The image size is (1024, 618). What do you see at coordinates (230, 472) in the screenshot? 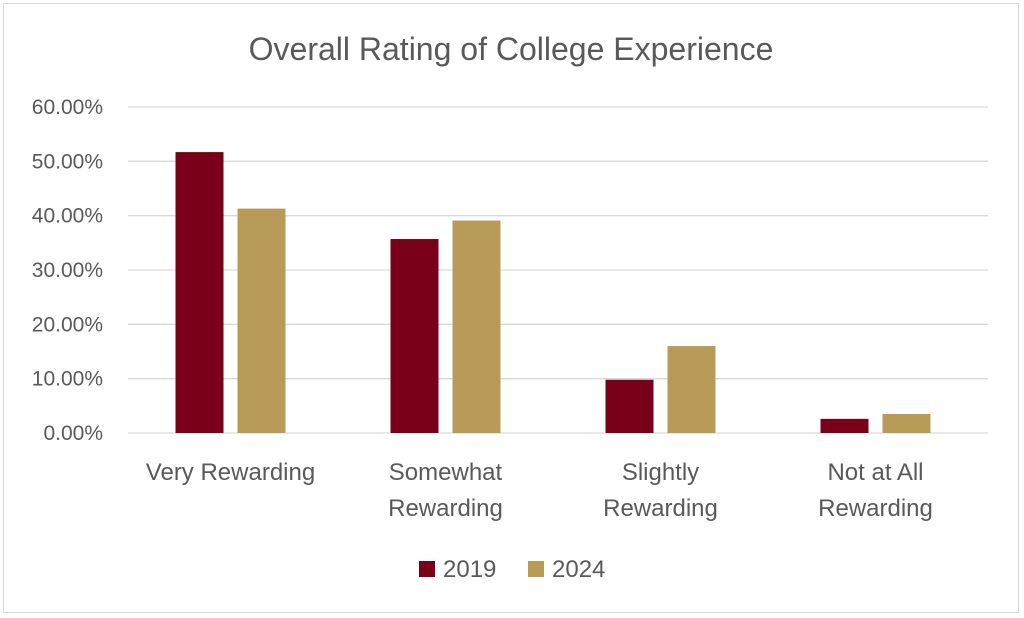
I see `x-category-label: Very Rewarding` at bounding box center [230, 472].